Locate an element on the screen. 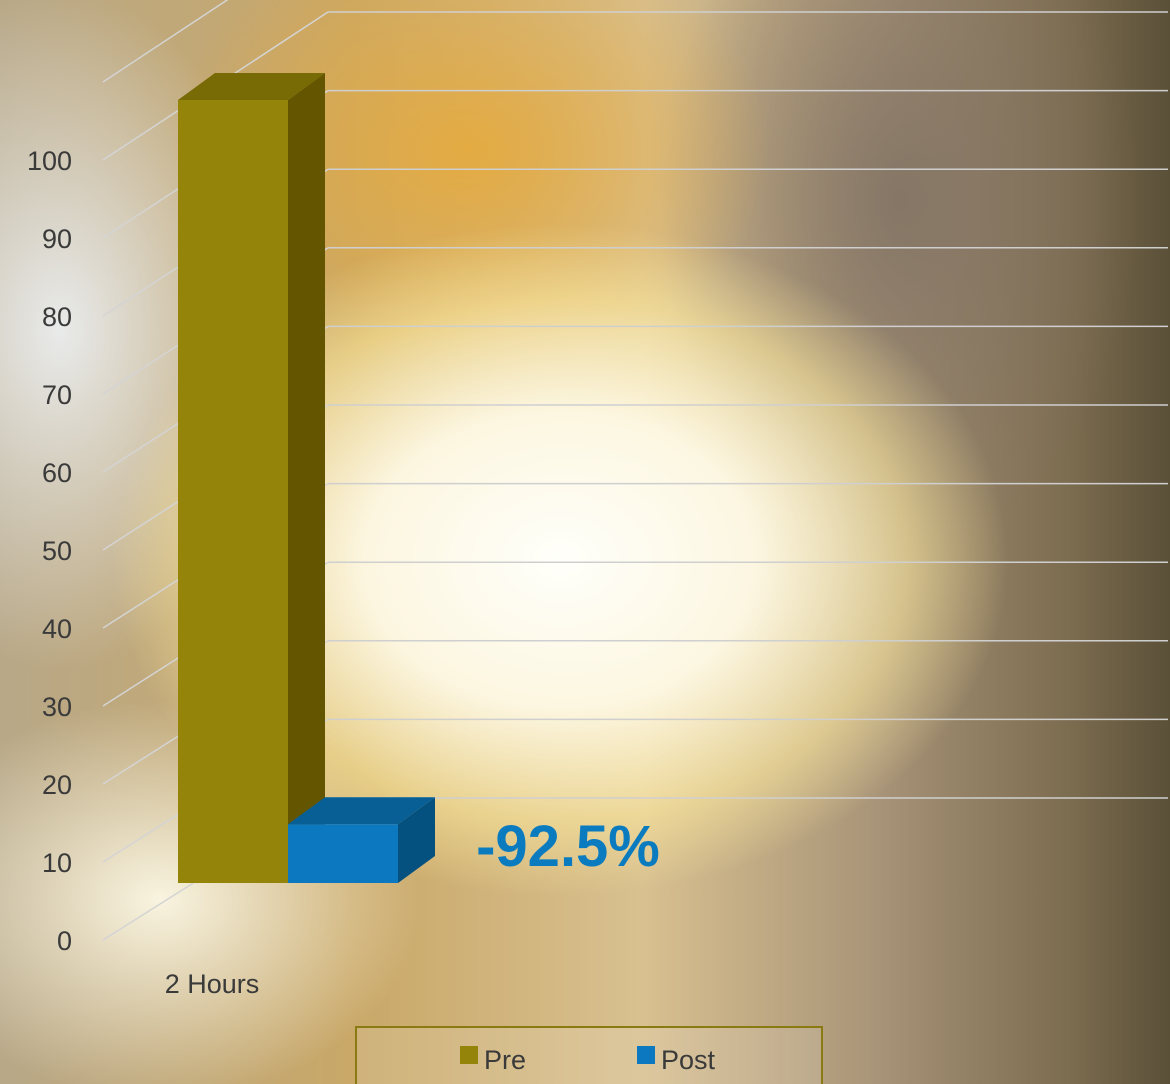  bar-post is located at coordinates (343, 853).